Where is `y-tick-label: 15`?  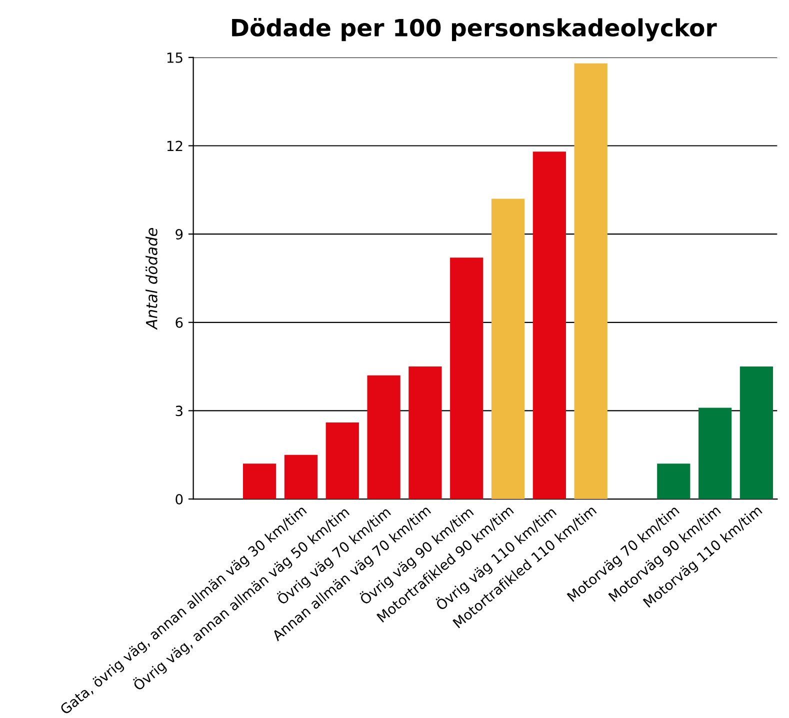
y-tick-label: 15 is located at coordinates (174, 57).